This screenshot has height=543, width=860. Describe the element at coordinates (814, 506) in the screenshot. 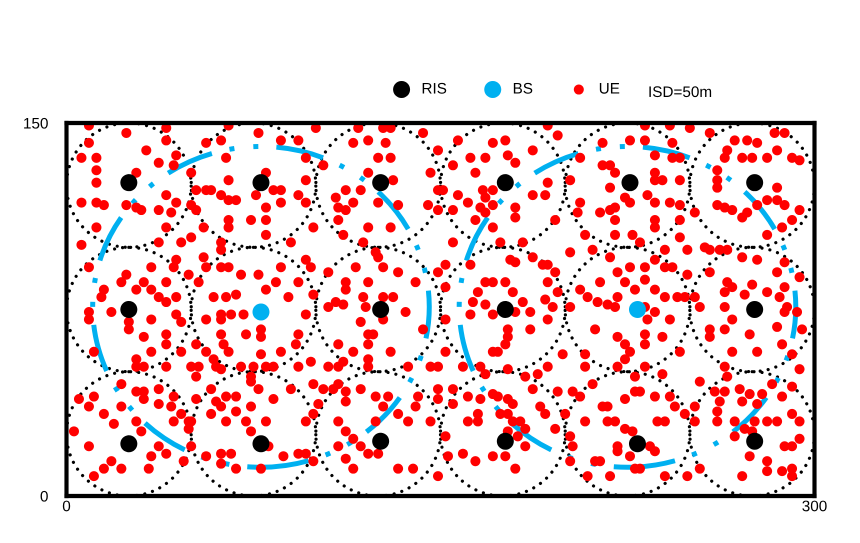

I see `x-tick-label: 300` at that location.